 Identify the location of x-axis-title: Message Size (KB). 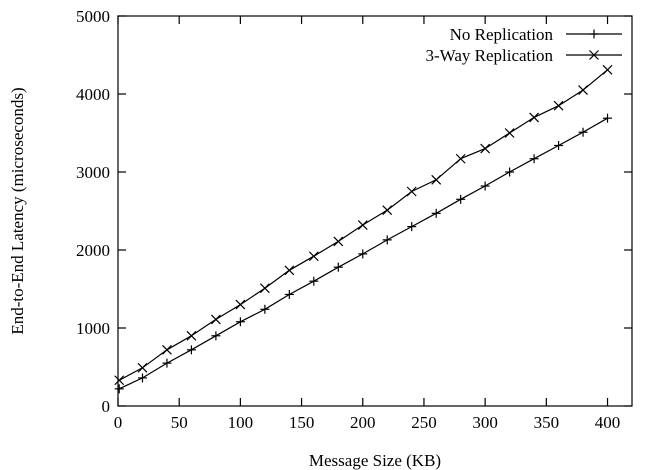
(375, 460).